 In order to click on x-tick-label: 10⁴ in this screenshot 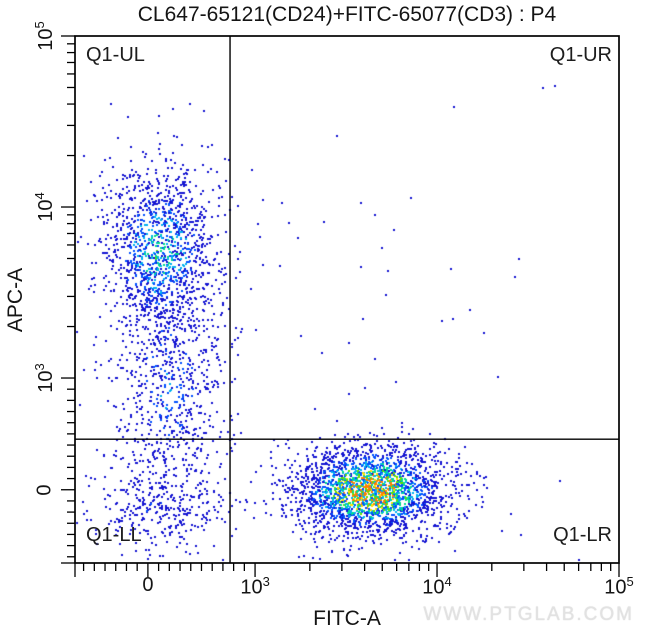, I will do `click(437, 586)`.